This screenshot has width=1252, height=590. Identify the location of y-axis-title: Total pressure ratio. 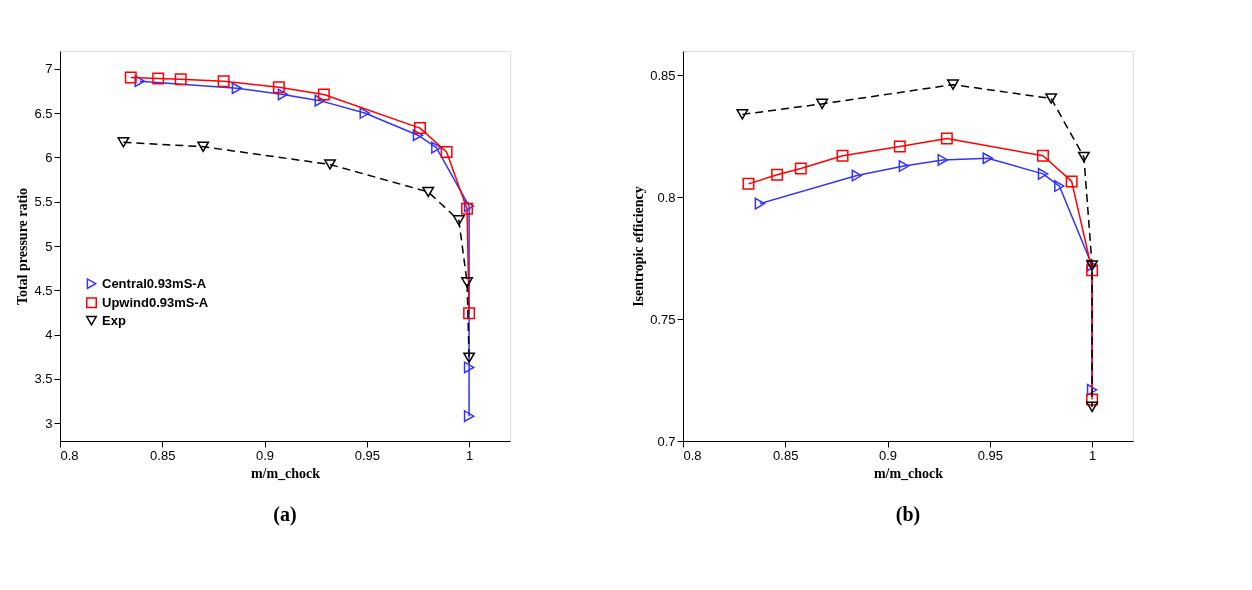
(23, 246).